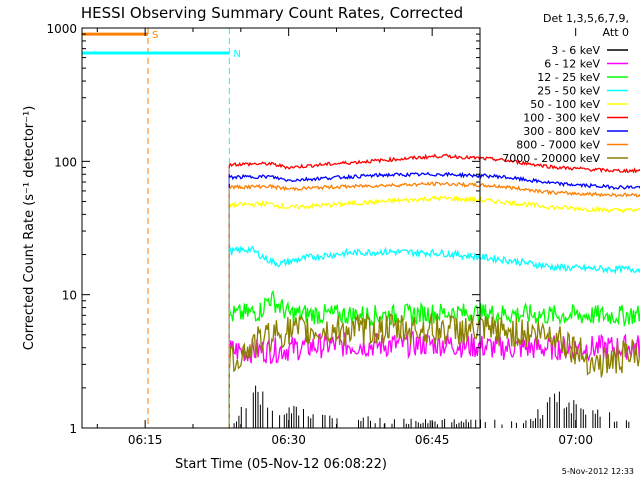  What do you see at coordinates (432, 440) in the screenshot?
I see `x-tick-label: 06:45` at bounding box center [432, 440].